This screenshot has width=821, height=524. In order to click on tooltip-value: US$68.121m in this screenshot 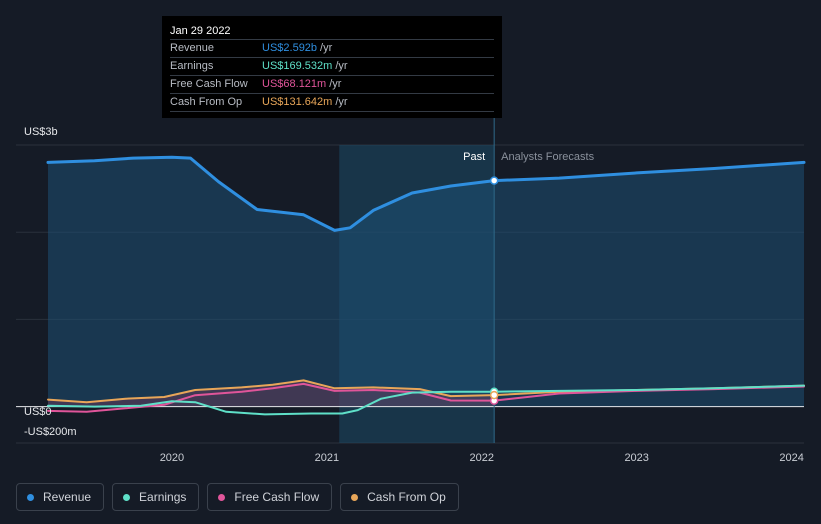, I will do `click(294, 84)`.